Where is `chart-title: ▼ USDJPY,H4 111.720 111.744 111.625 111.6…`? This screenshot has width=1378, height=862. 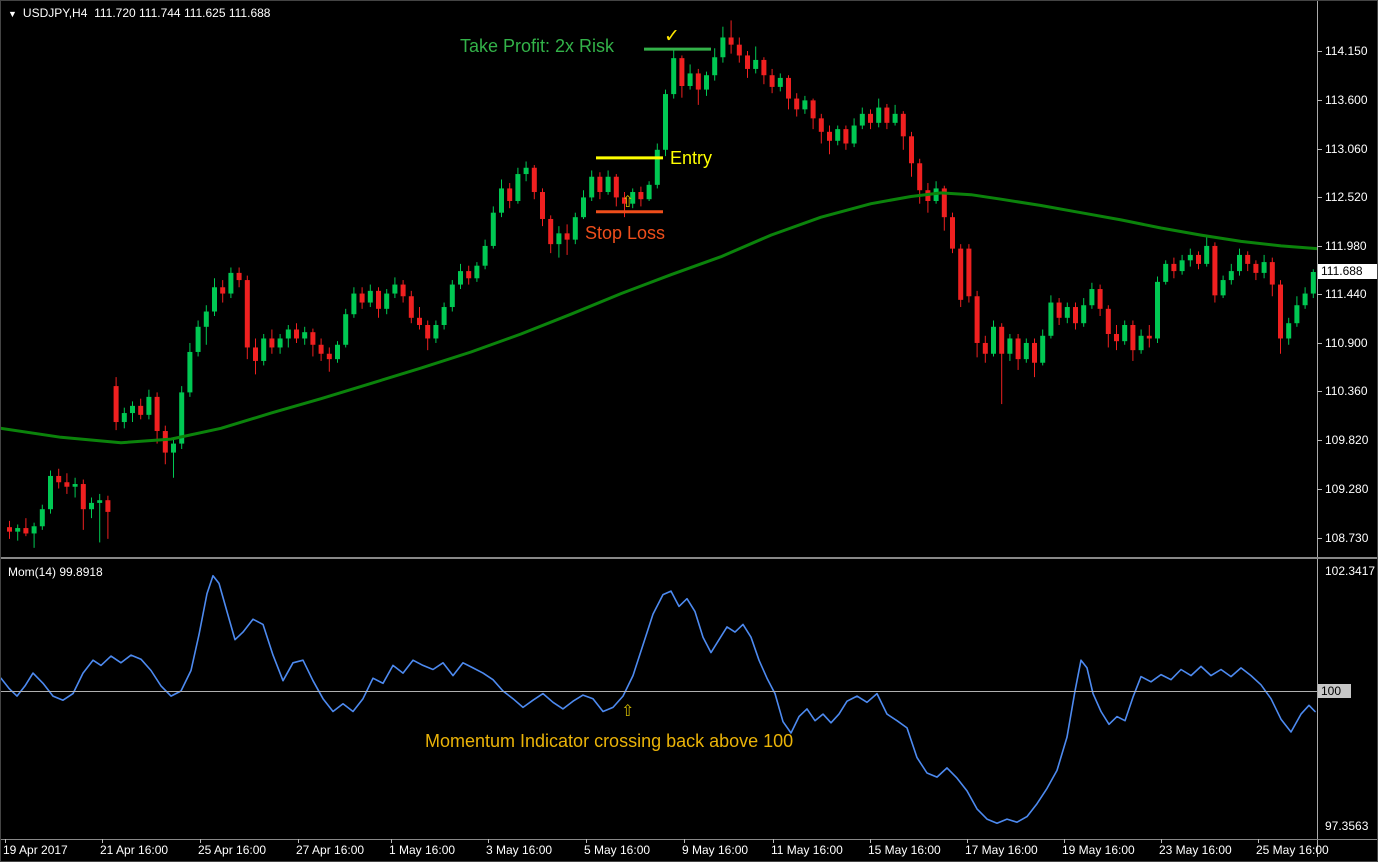
chart-title: ▼ USDJPY,H4 111.720 111.744 111.625 111.6… is located at coordinates (139, 13).